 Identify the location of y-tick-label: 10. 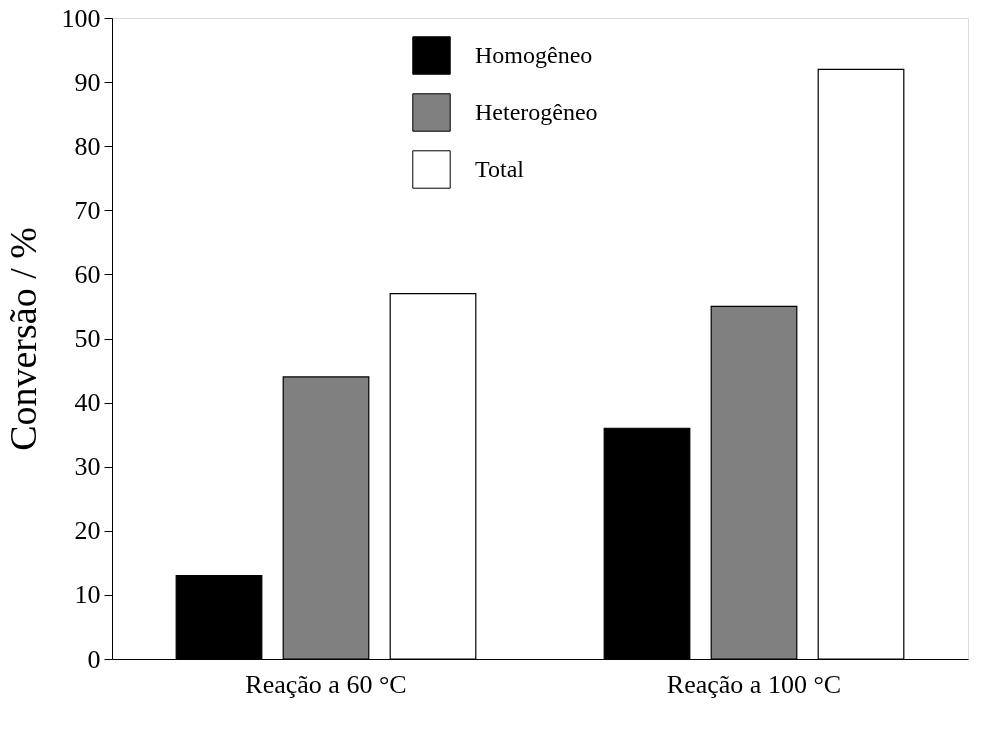
(87, 595).